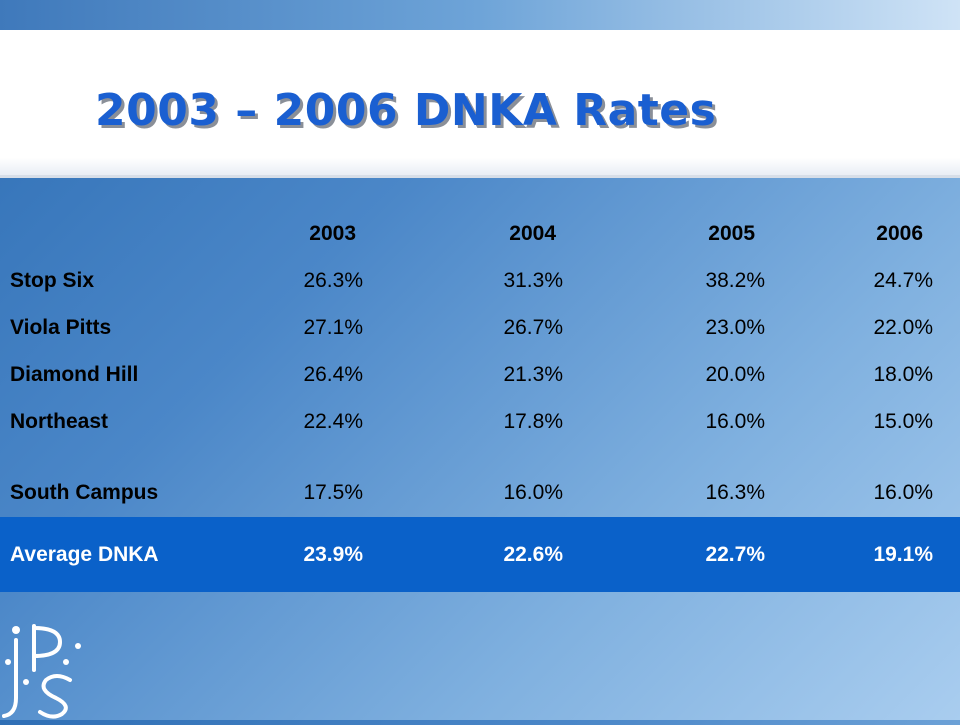 The width and height of the screenshot is (960, 725). Describe the element at coordinates (903, 374) in the screenshot. I see `table-cell: 18.0%` at that location.